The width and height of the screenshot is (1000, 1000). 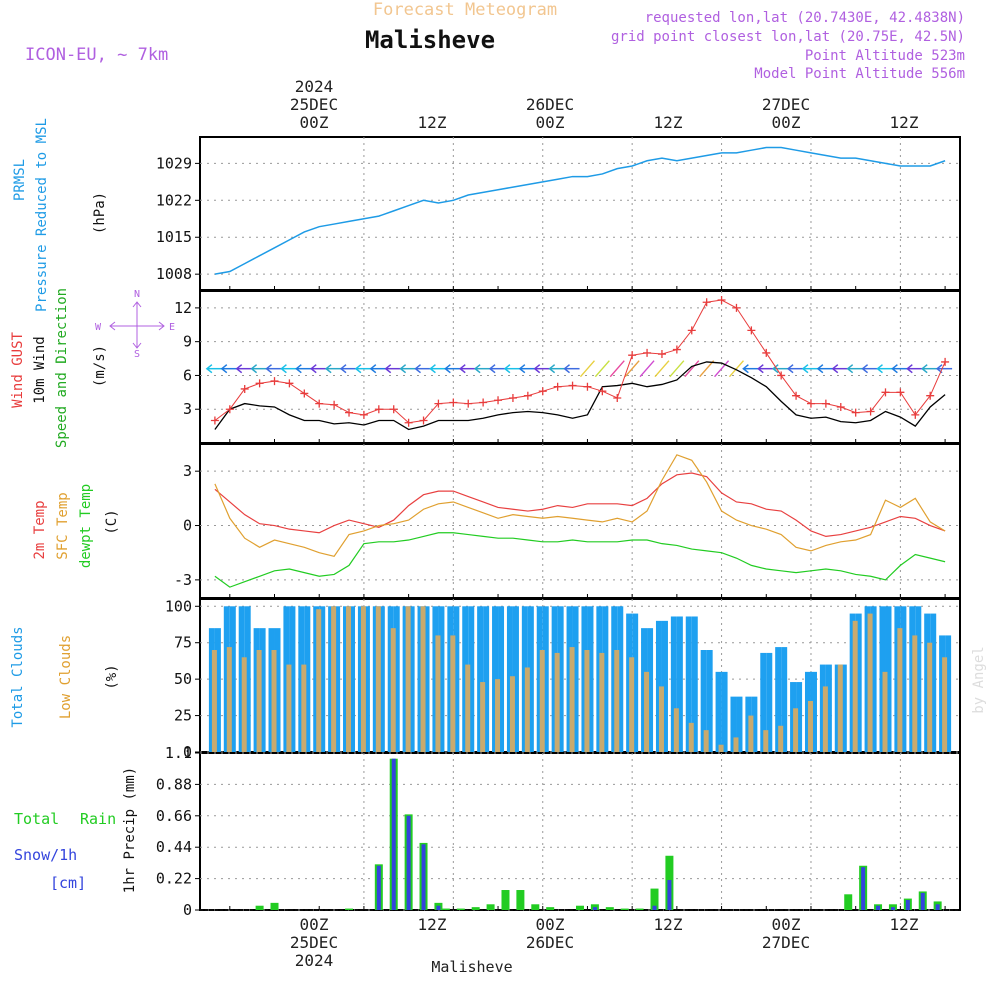 I want to click on bottom-day-label-1: 25DEC, so click(x=314, y=942).